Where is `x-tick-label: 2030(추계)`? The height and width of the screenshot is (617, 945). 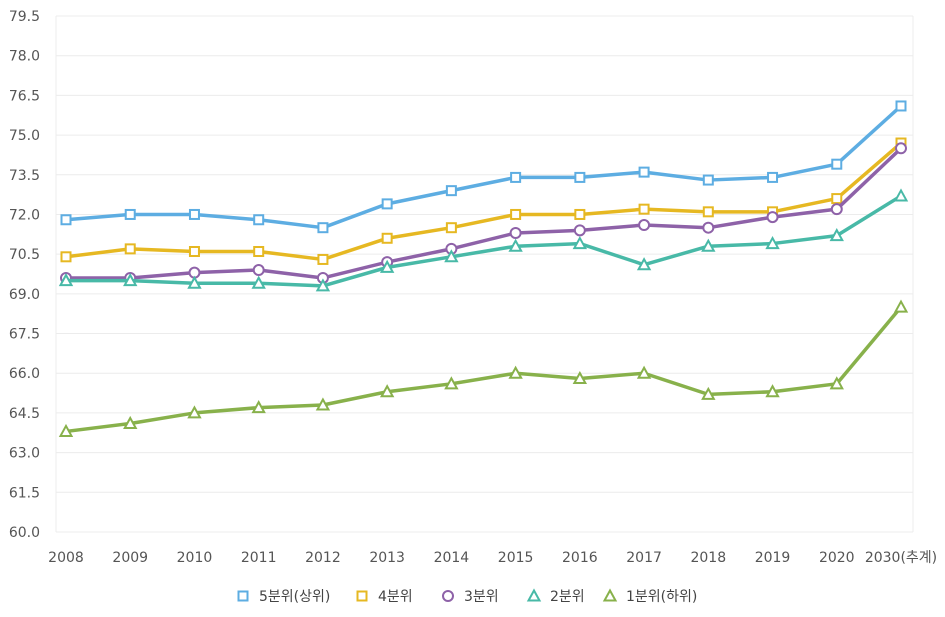 x-tick-label: 2030(추계) is located at coordinates (901, 558).